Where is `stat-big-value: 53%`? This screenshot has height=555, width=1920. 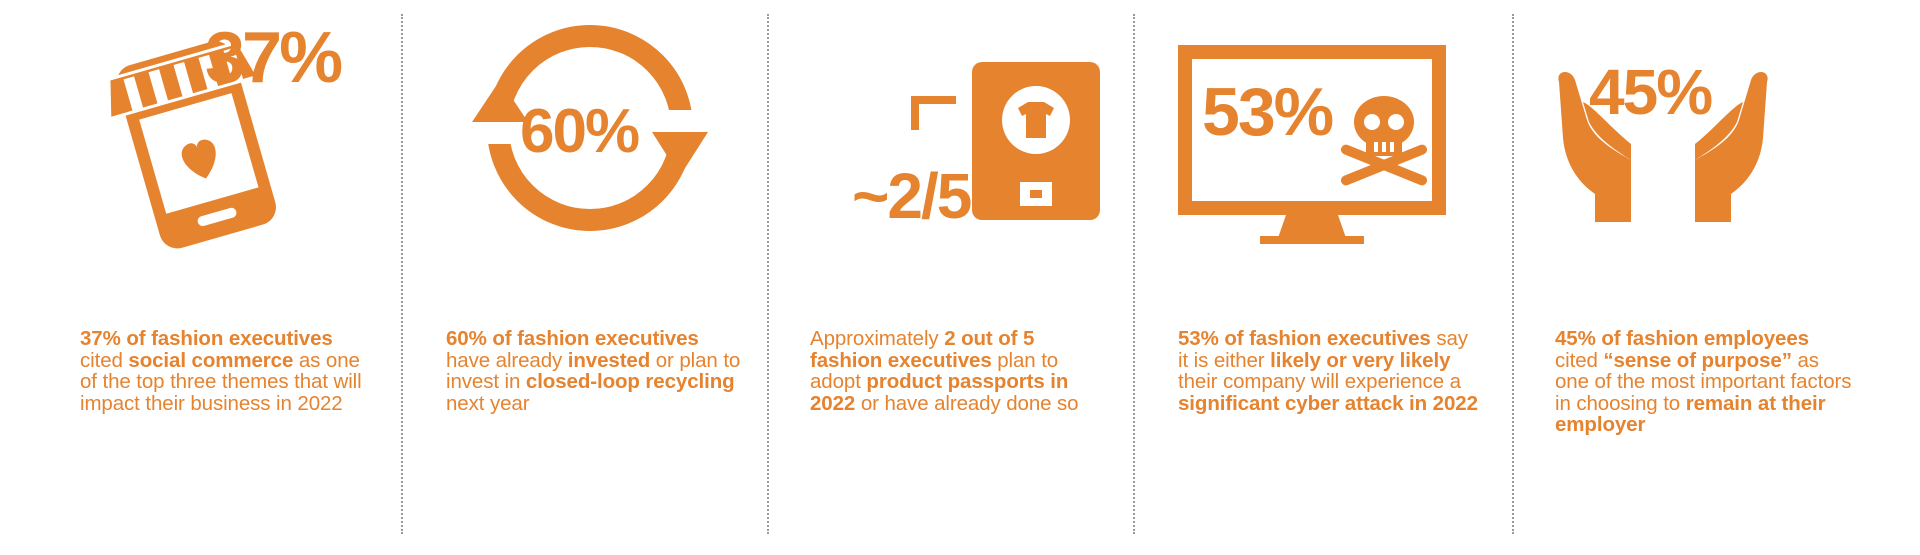 stat-big-value: 53% is located at coordinates (1267, 112).